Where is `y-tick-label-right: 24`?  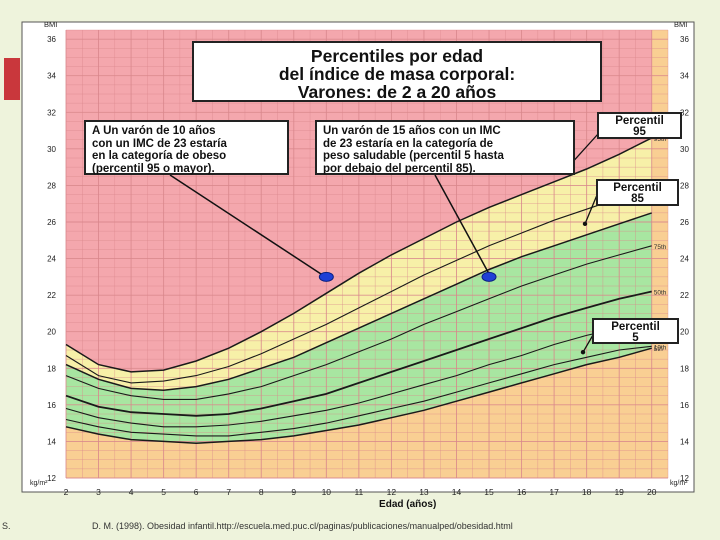
y-tick-label-right: 24 is located at coordinates (684, 259).